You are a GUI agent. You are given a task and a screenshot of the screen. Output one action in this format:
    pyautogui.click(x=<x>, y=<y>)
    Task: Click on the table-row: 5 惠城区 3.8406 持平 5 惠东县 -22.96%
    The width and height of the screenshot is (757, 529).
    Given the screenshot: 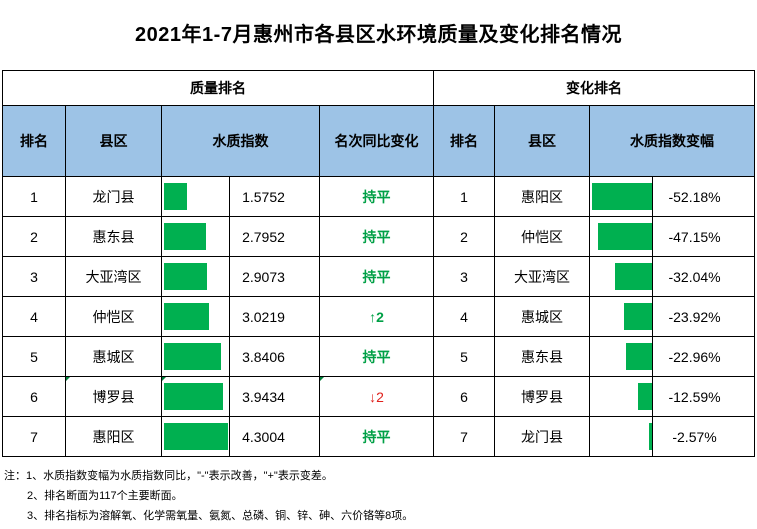 What is the action you would take?
    pyautogui.click(x=379, y=356)
    